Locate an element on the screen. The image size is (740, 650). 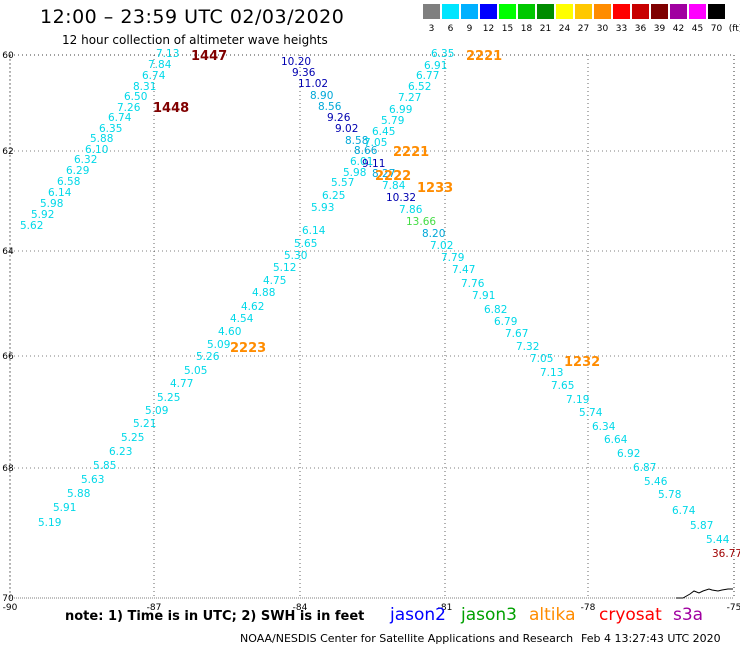
wave-height-value: 8.58 is located at coordinates (356, 141).